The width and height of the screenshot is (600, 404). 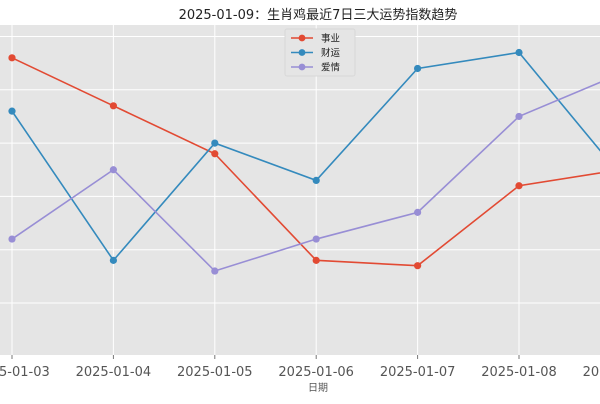 What do you see at coordinates (331, 68) in the screenshot?
I see `legend-label: 爱情` at bounding box center [331, 68].